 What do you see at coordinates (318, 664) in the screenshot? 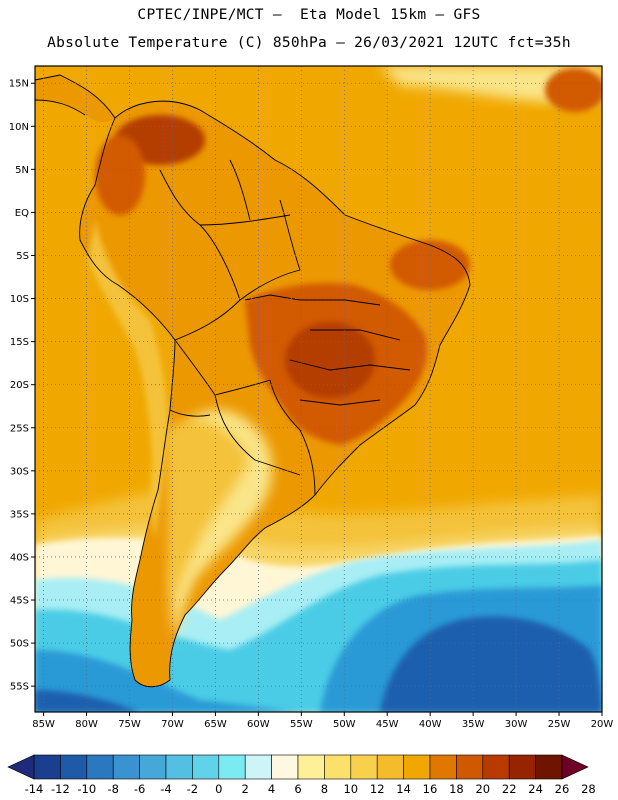
I see `blue-deep-band` at bounding box center [318, 664].